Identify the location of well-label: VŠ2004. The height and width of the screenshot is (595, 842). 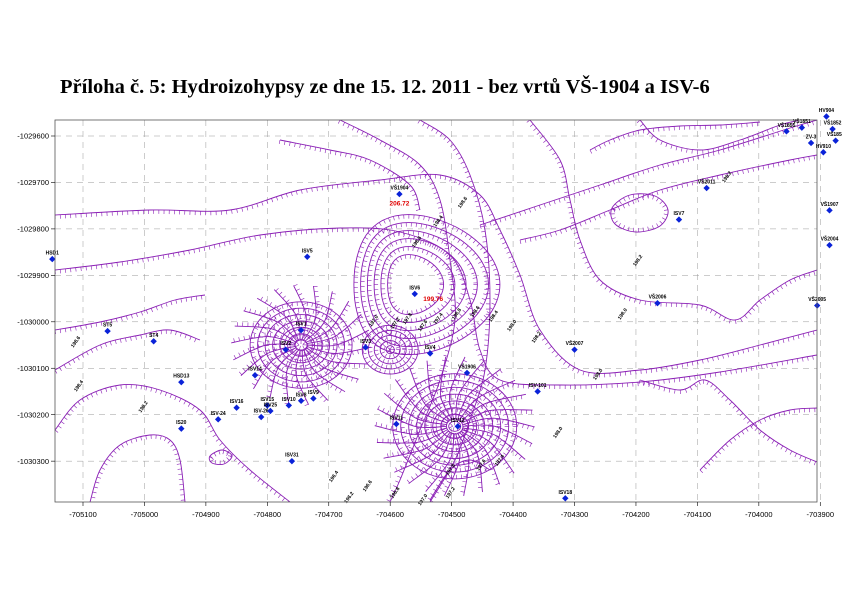
(830, 239).